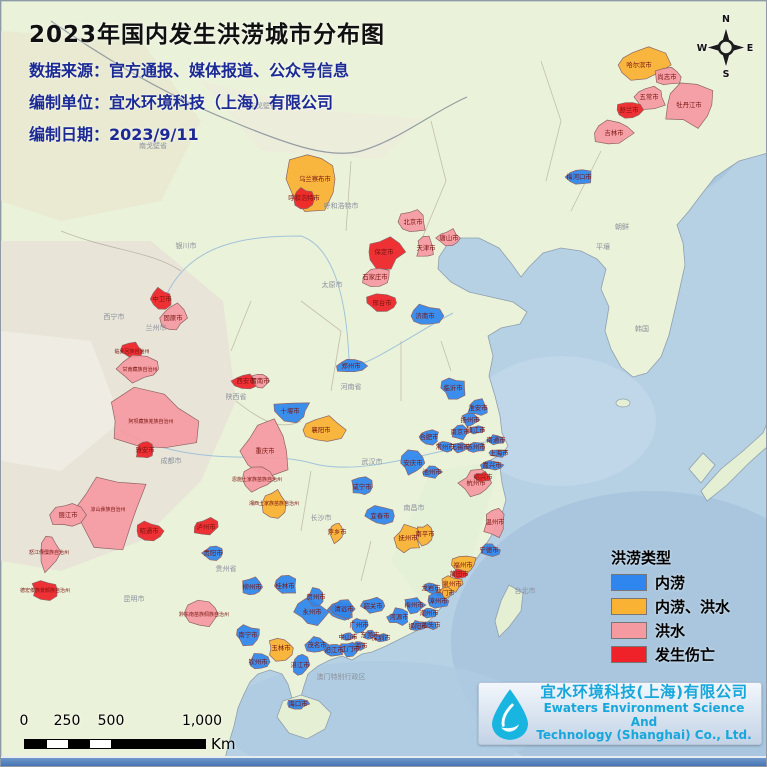  What do you see at coordinates (150, 421) in the screenshot?
I see `flood-region-label: 阿坝藏族羌族自治州` at bounding box center [150, 421].